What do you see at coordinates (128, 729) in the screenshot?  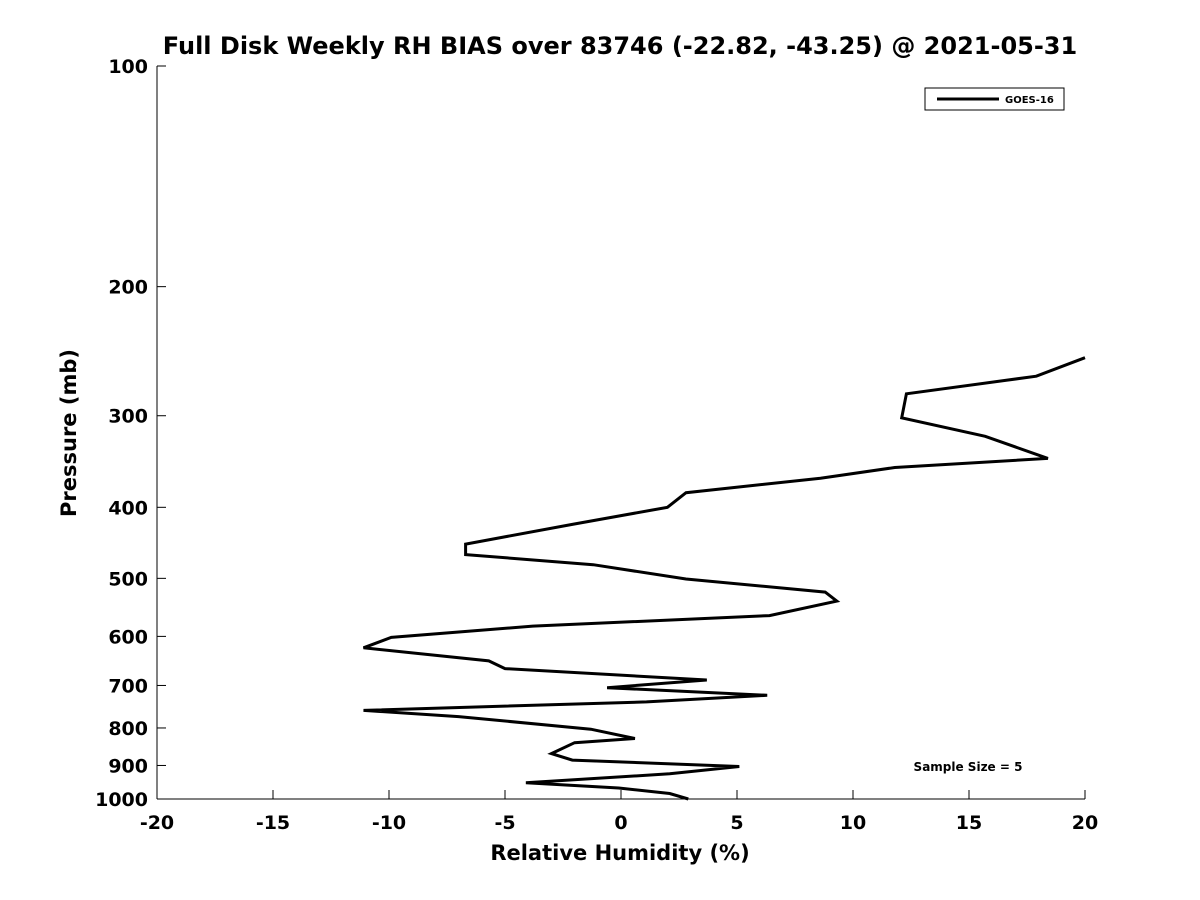 I see `y-tick-label: 800` at bounding box center [128, 729].